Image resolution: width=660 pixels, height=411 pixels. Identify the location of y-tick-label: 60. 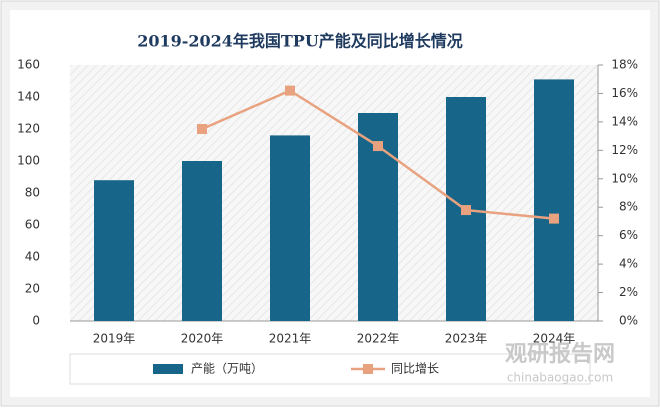
(32, 225).